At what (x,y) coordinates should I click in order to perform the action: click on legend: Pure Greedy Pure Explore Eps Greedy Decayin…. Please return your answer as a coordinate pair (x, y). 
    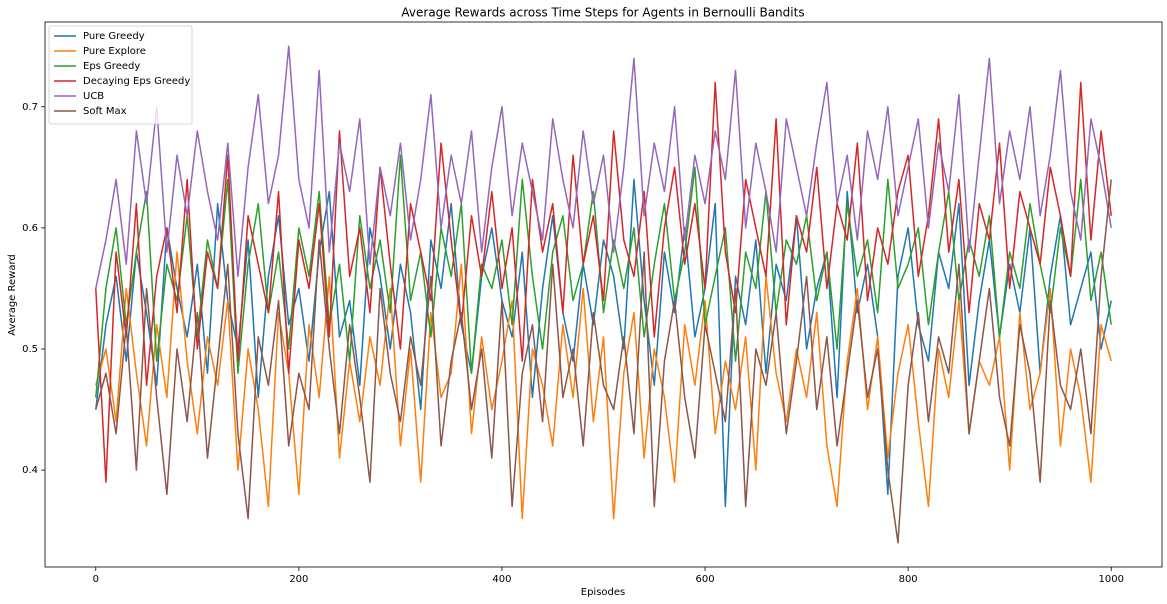
    Looking at the image, I should click on (120, 75).